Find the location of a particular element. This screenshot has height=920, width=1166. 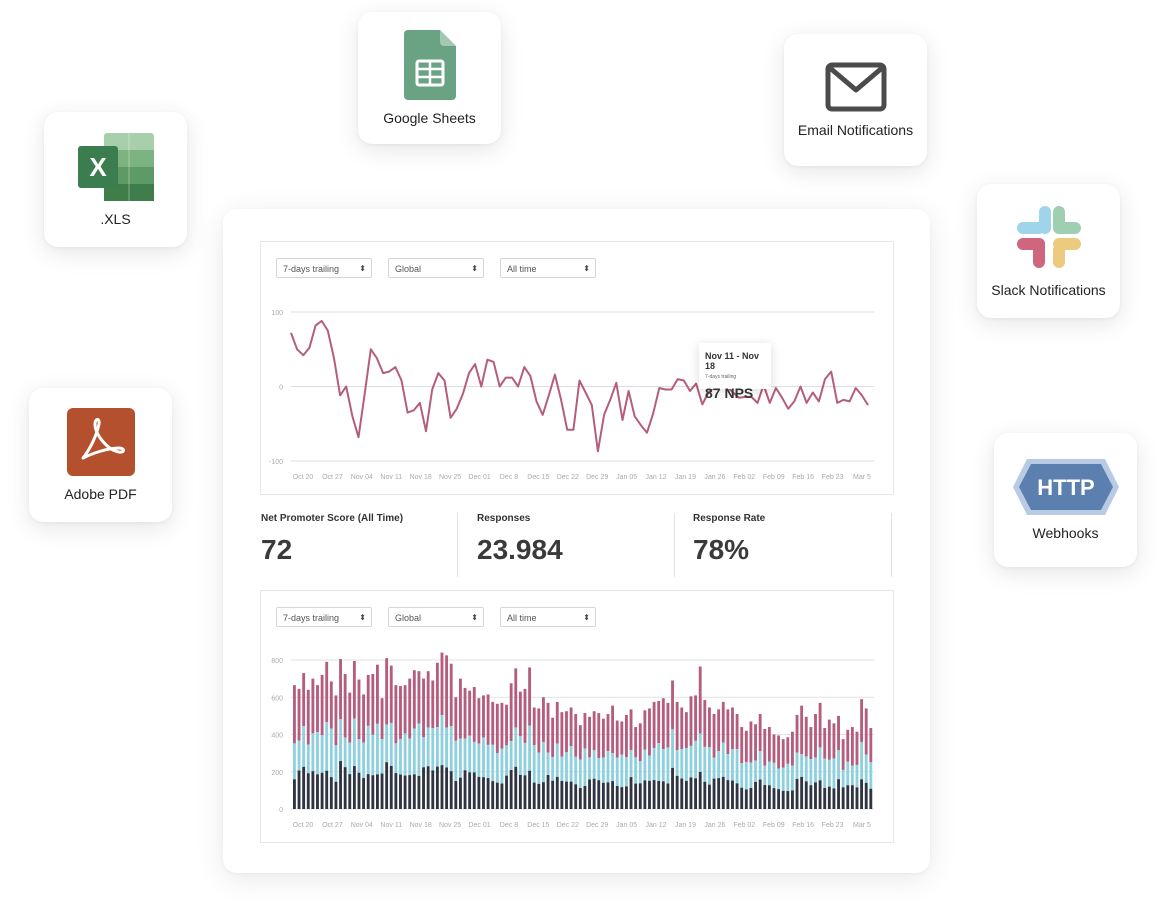

adobe-pdf-card: Adobe PDF is located at coordinates (100, 455).